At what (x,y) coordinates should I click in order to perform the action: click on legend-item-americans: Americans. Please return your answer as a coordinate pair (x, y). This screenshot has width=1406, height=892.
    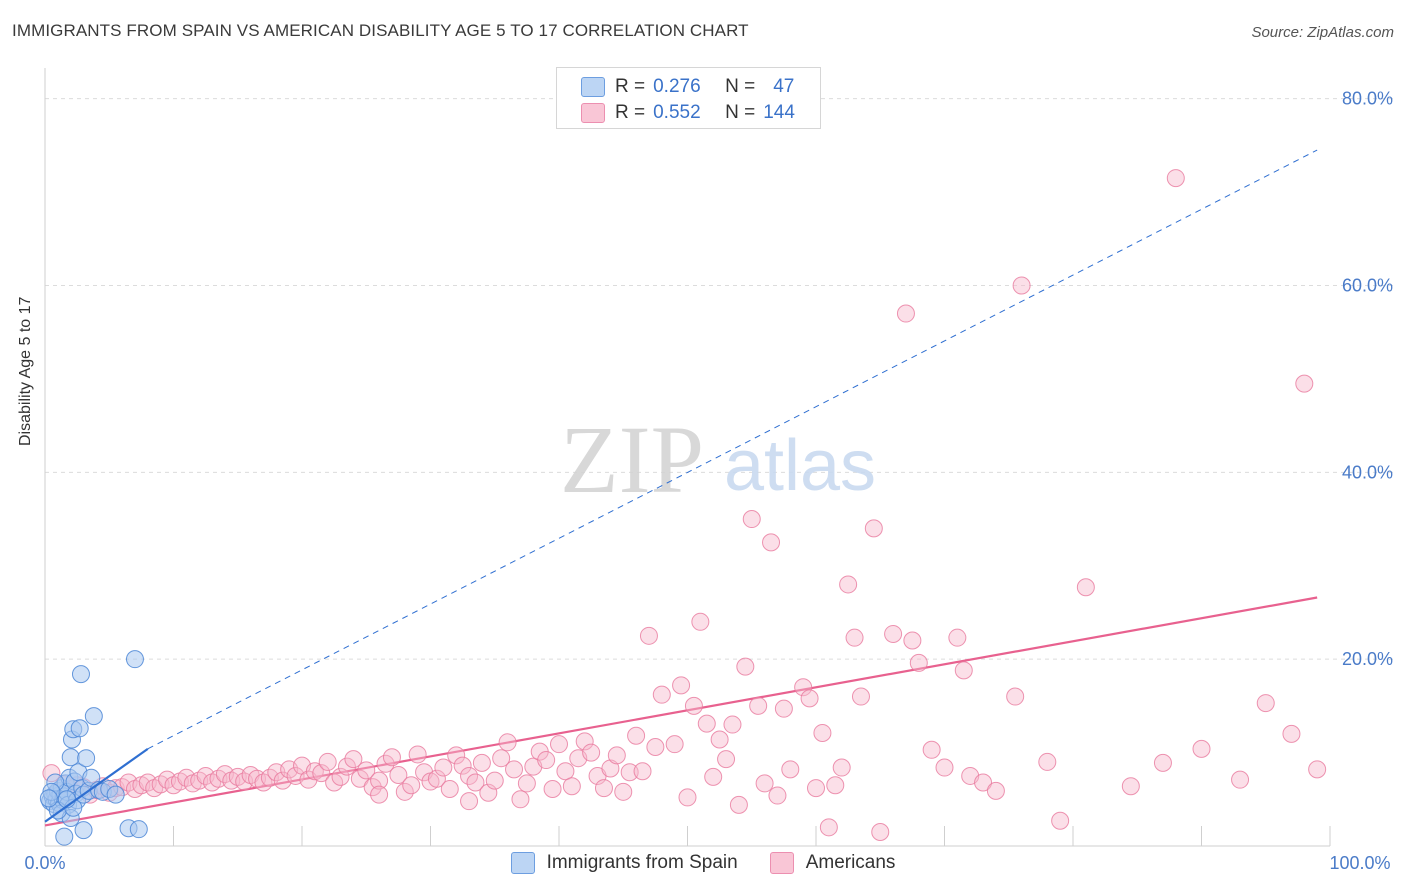
    Looking at the image, I should click on (832, 863).